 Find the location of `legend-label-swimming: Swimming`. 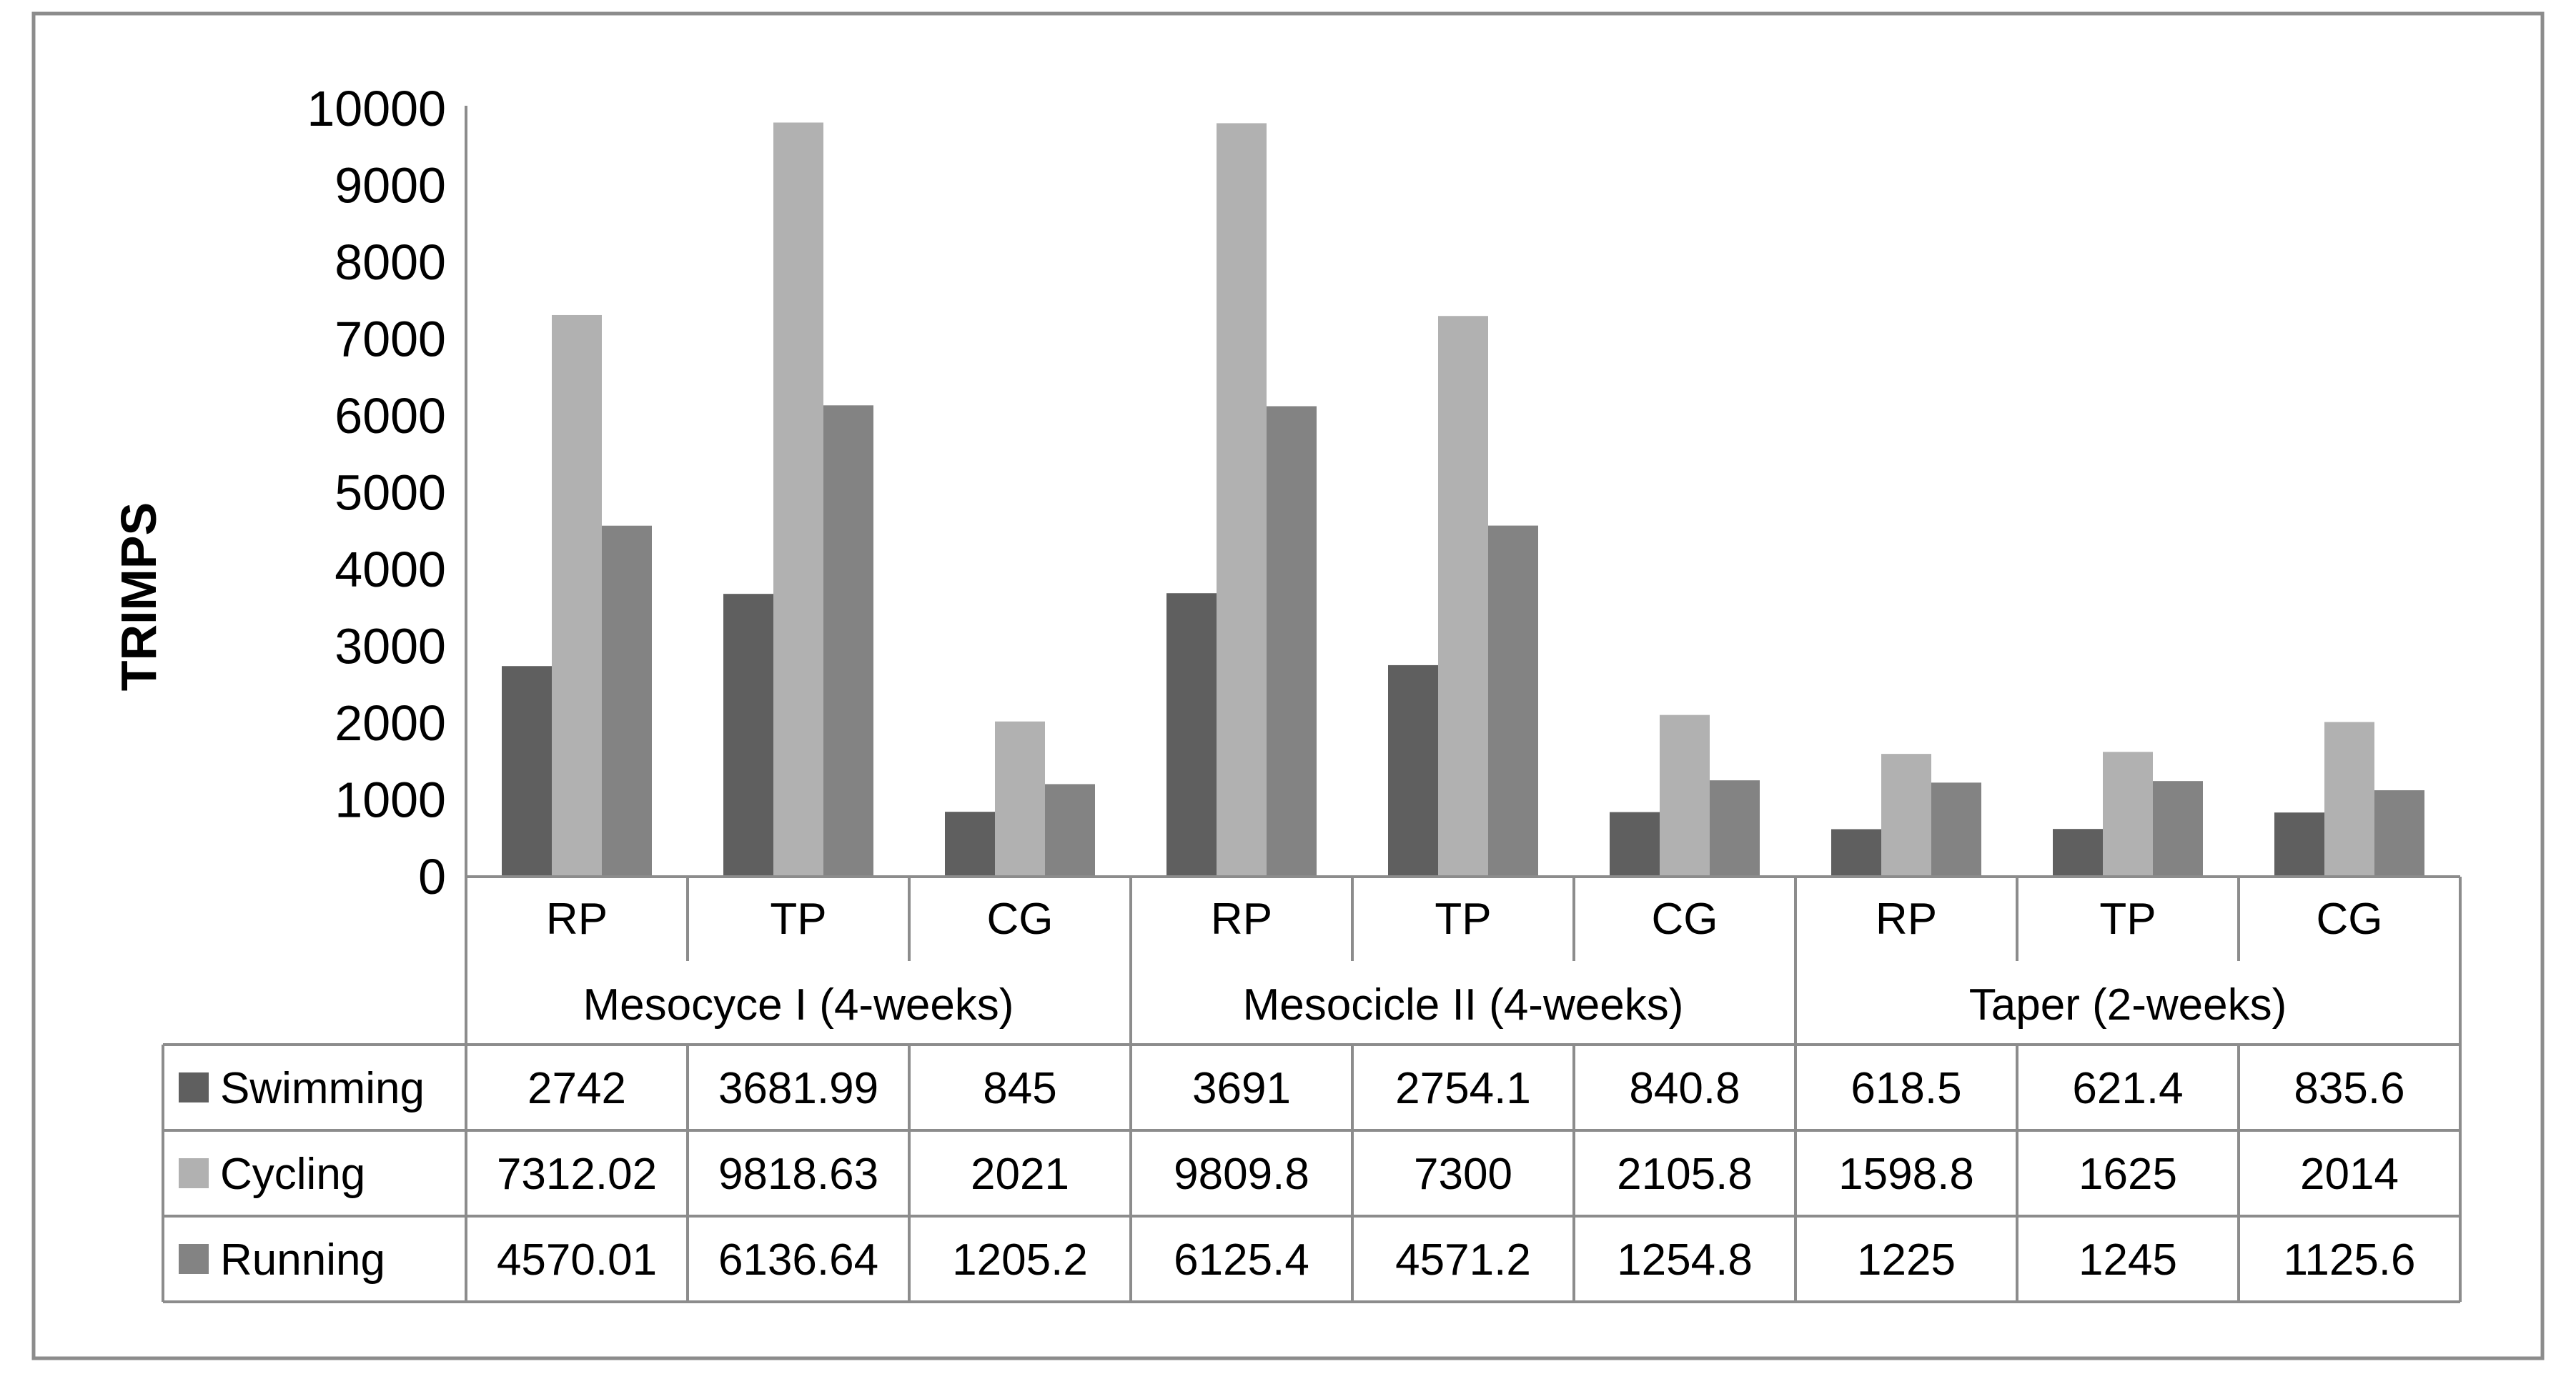

legend-label-swimming: Swimming is located at coordinates (323, 1088).